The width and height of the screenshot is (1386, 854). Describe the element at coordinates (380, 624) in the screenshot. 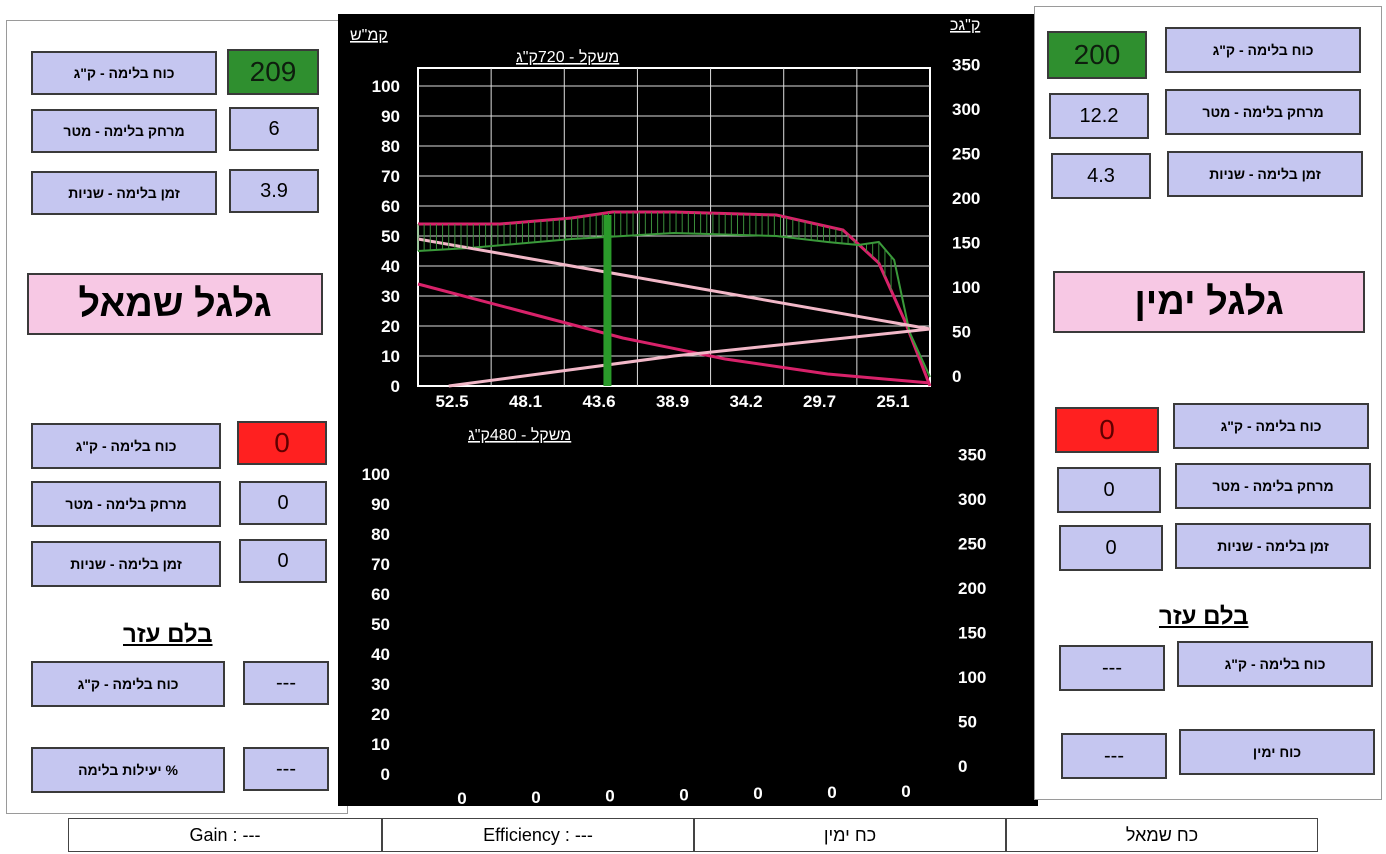

I see `chart2-left-tick: 50` at that location.